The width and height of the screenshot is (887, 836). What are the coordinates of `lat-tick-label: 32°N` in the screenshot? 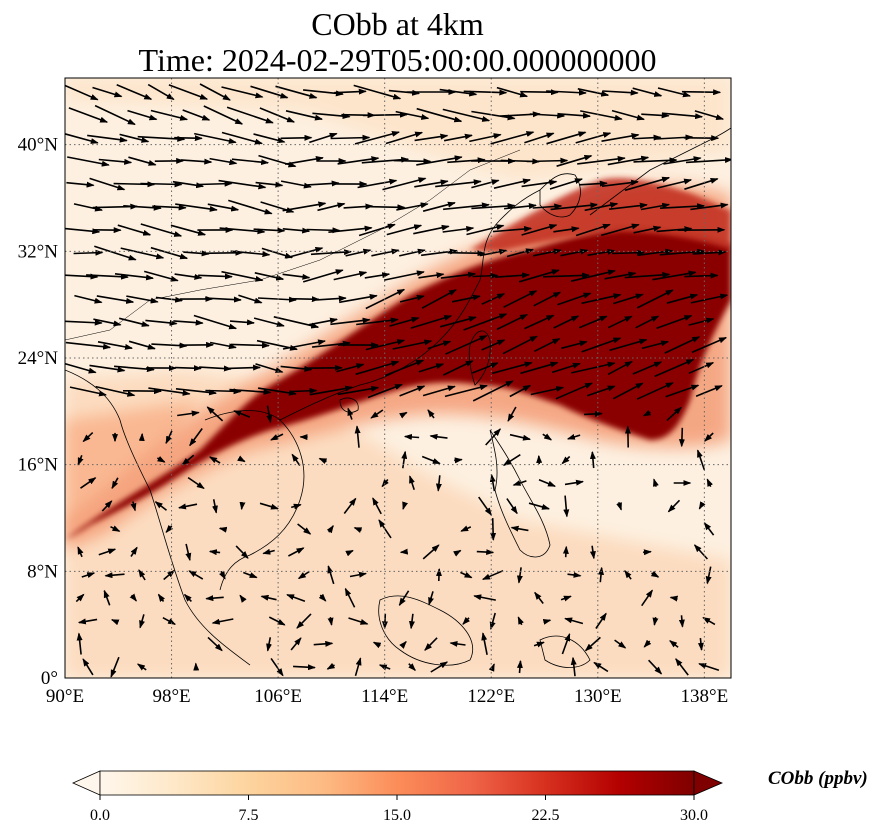 It's located at (38, 251).